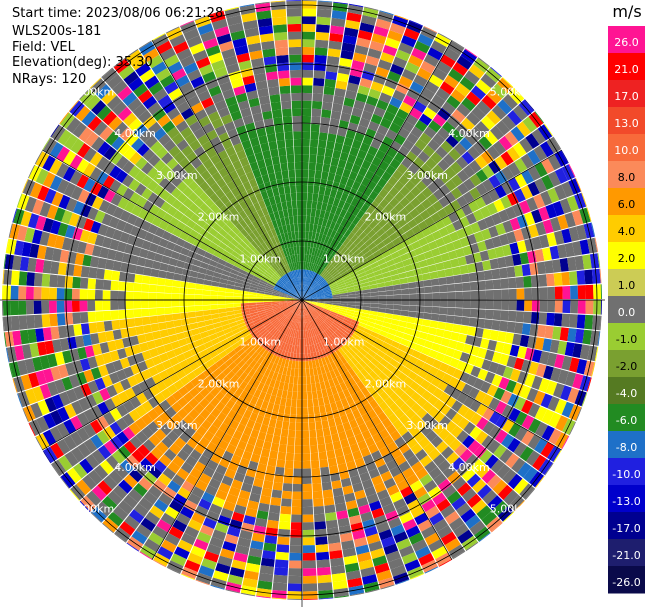  What do you see at coordinates (626, 366) in the screenshot?
I see `colorbar-tick-label: -2.0` at bounding box center [626, 366].